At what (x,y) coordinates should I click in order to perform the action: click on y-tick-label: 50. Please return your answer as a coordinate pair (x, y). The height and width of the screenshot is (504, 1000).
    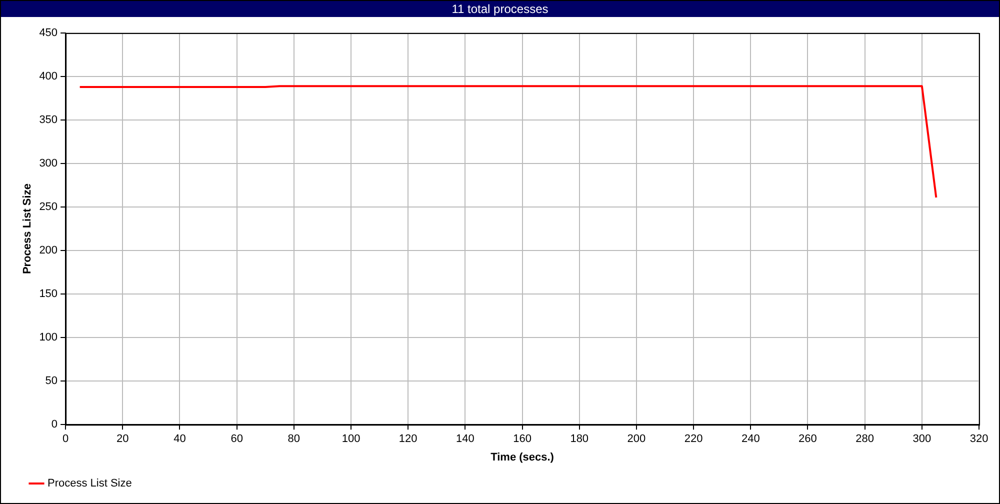
    Looking at the image, I should click on (51, 381).